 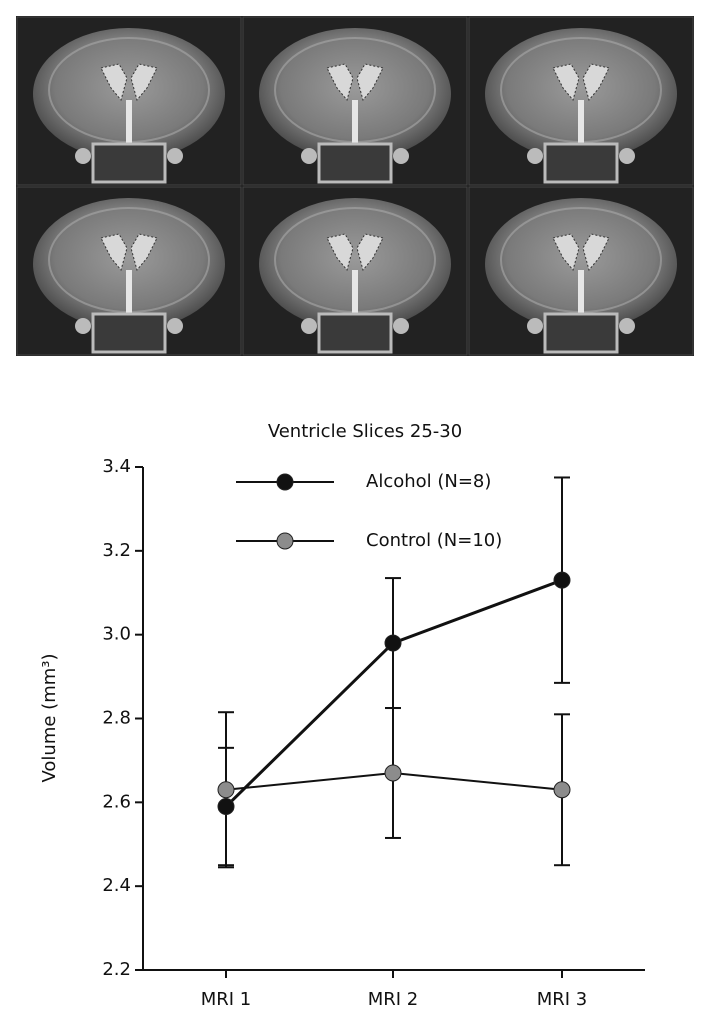 I want to click on y-tick-label: 2.2, so click(x=116, y=969).